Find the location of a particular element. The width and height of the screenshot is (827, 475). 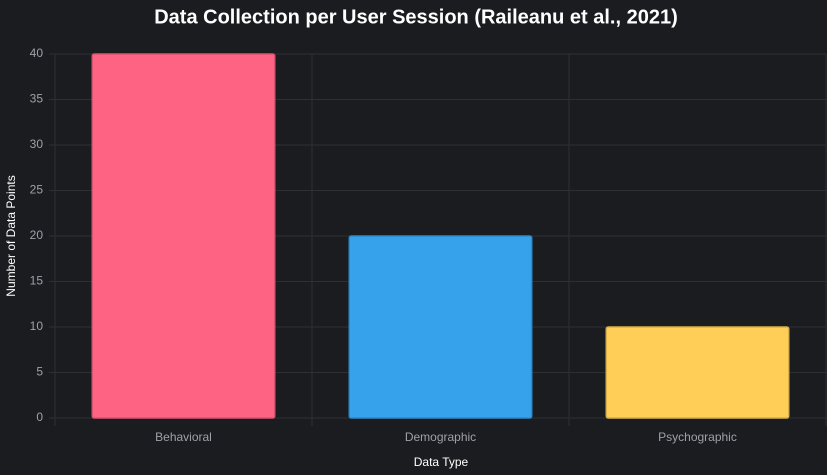

y-tick-label: 40 is located at coordinates (37, 53).